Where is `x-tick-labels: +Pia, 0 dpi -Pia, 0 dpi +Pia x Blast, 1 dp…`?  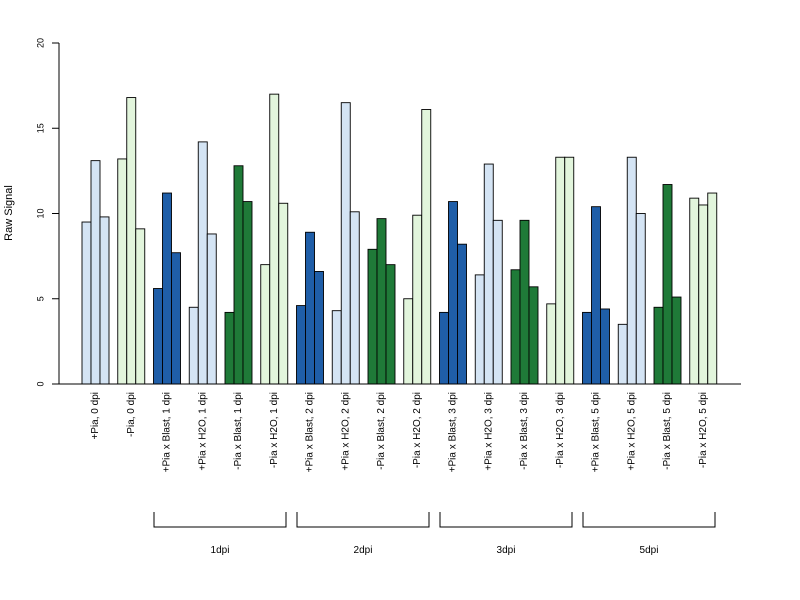 x-tick-labels: +Pia, 0 dpi -Pia, 0 dpi +Pia x Blast, 1 dp… is located at coordinates (399, 432).